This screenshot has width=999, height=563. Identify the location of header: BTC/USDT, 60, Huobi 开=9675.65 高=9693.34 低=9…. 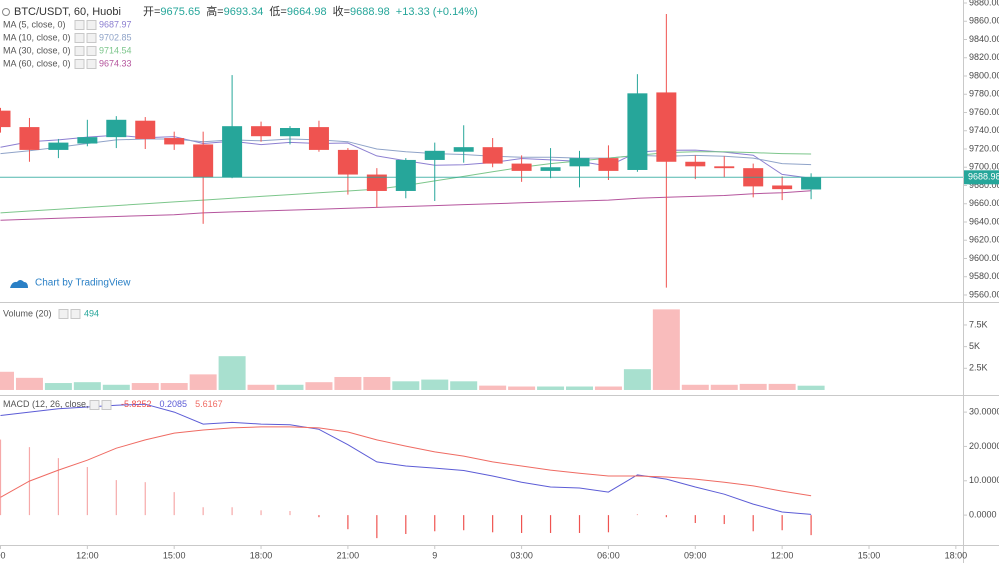
(246, 11).